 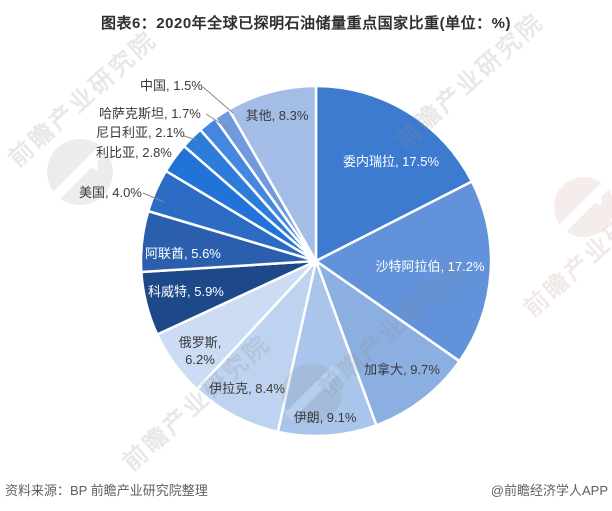 I want to click on watermark-text: 前瞻产业研究院, so click(x=469, y=80).